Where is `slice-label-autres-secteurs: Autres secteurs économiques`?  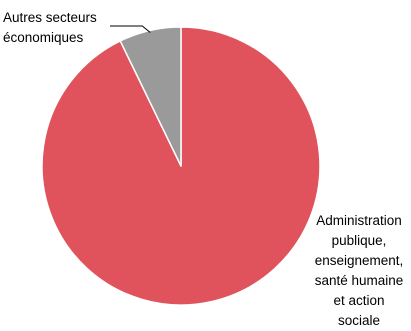 slice-label-autres-secteurs: Autres secteurs économiques is located at coordinates (50, 27).